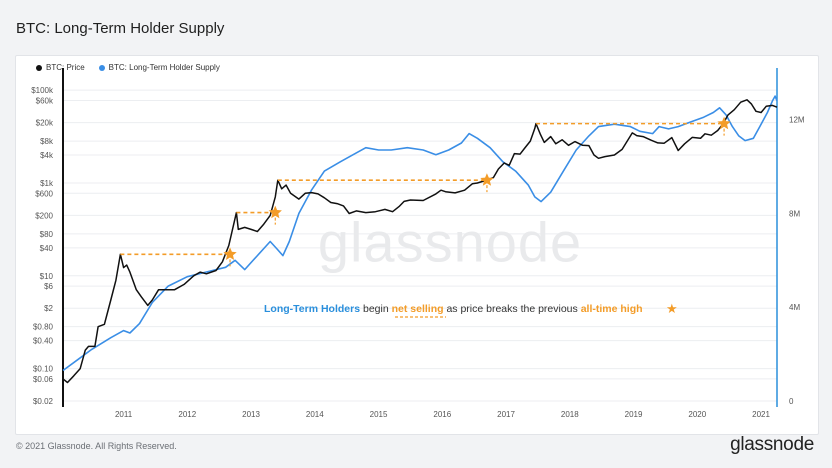 This screenshot has width=832, height=468. I want to click on legend-dot-supply, so click(101, 67).